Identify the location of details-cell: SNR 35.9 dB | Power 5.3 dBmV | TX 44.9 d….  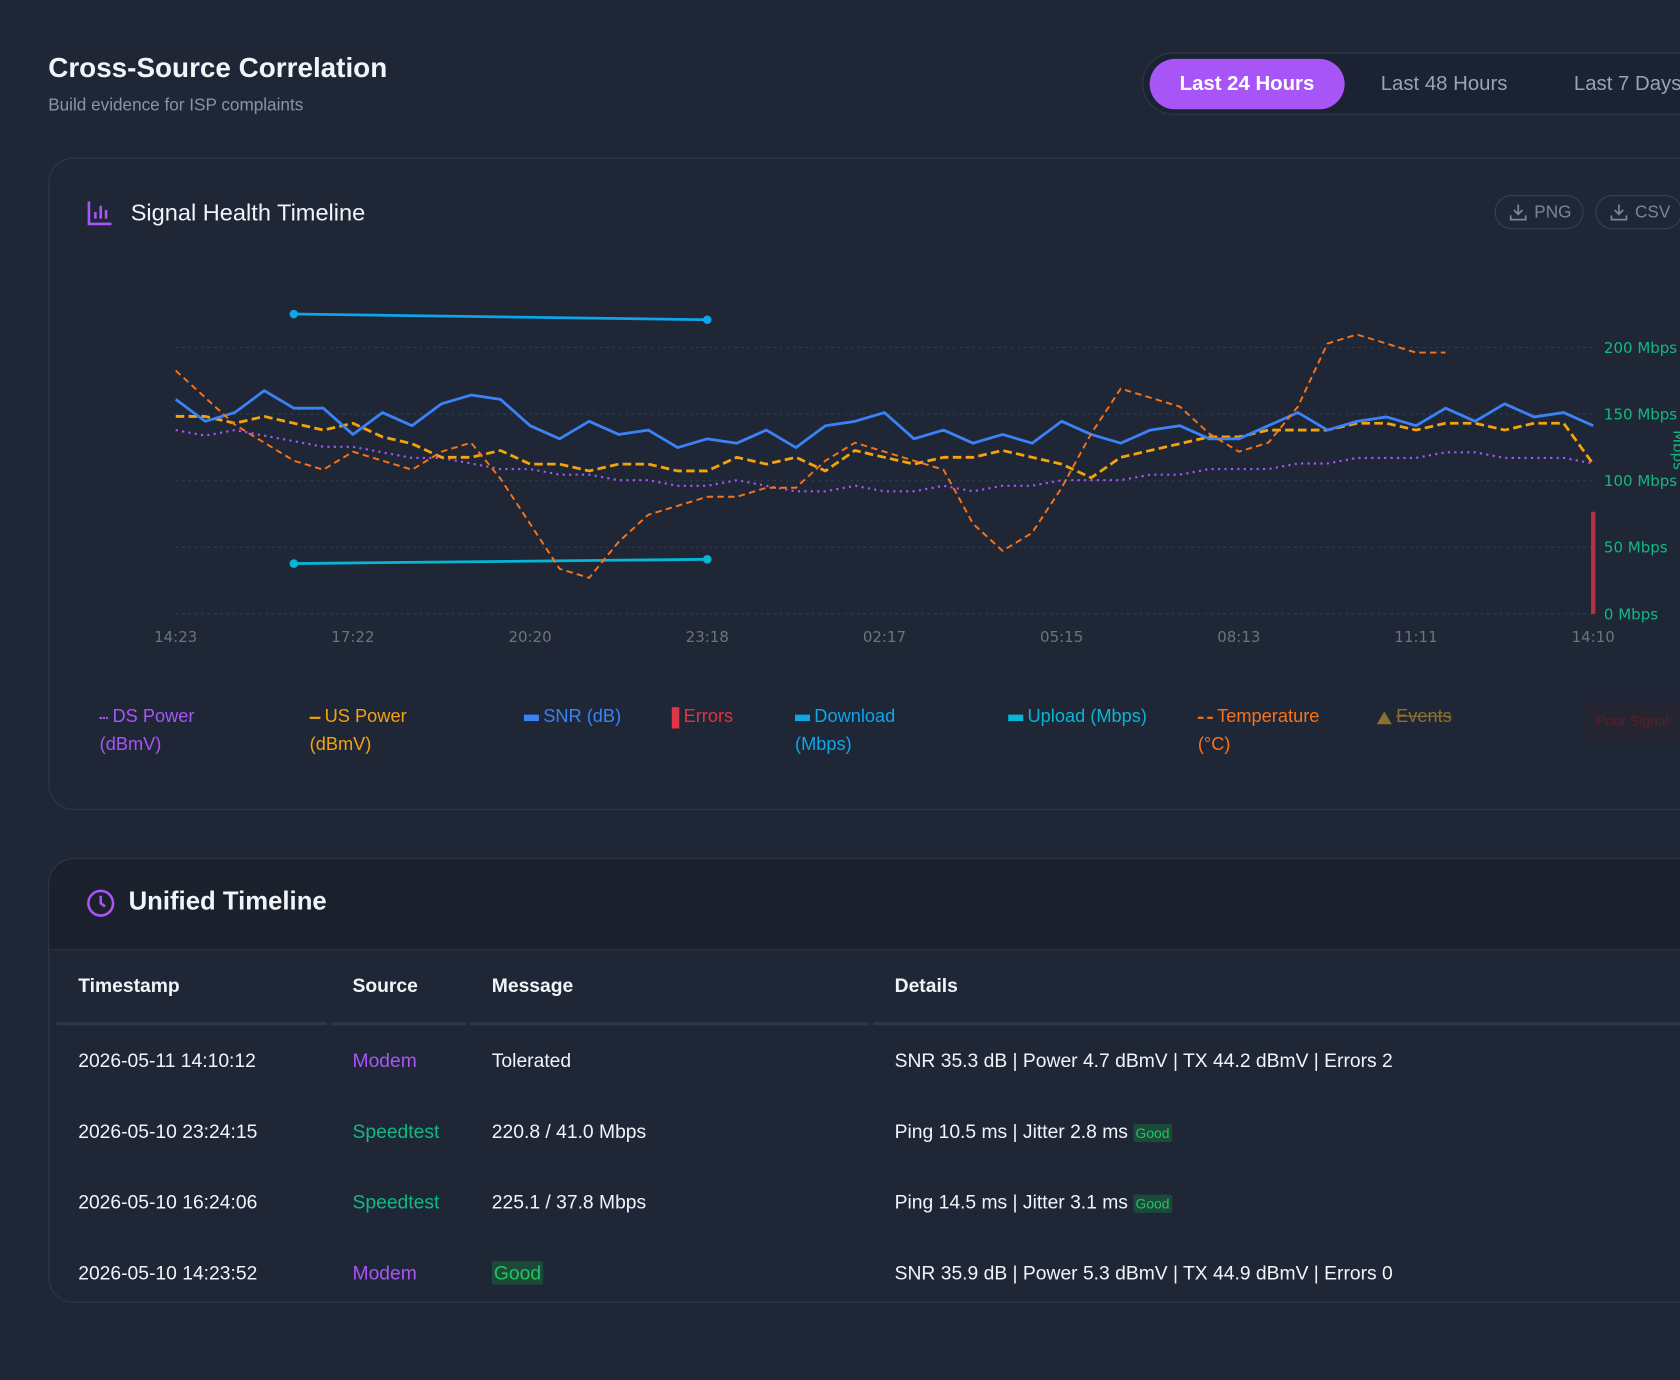
(1276, 1270).